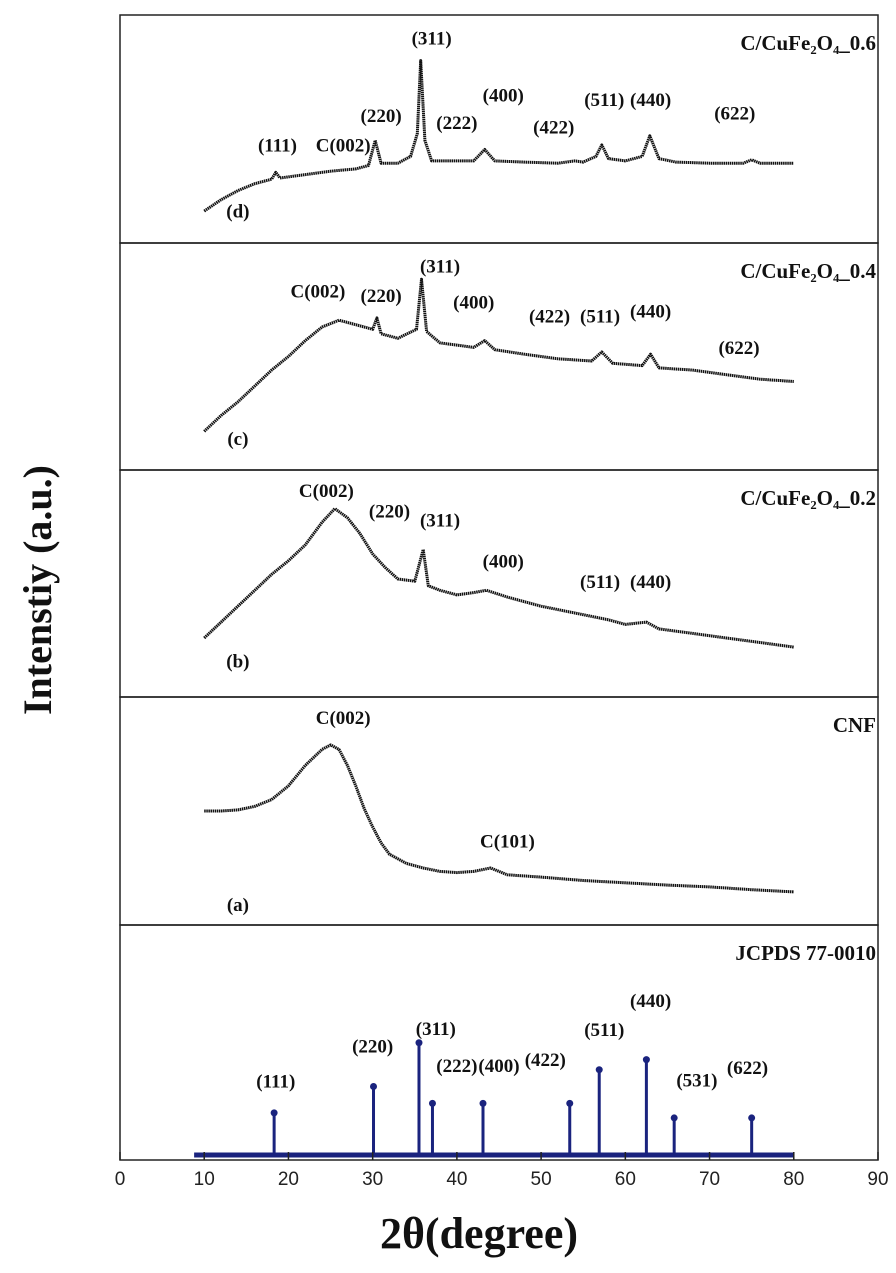 The image size is (896, 1273). Describe the element at coordinates (204, 1179) in the screenshot. I see `x-tick-label: 10` at that location.